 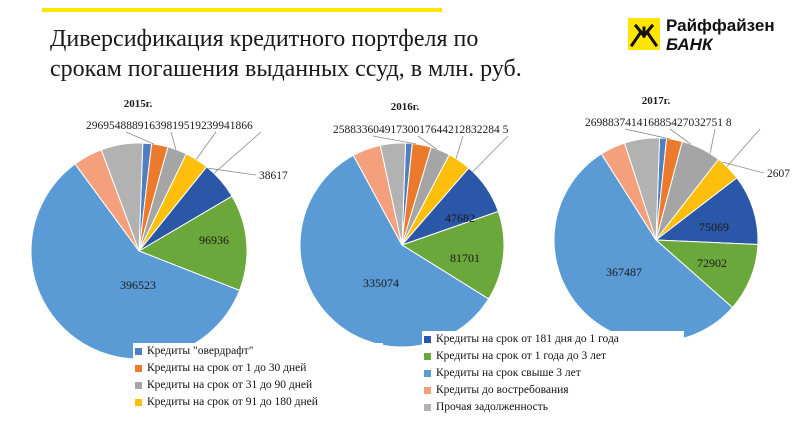 I want to click on legend-label: Кредиты "овердрафт", so click(x=200, y=351).